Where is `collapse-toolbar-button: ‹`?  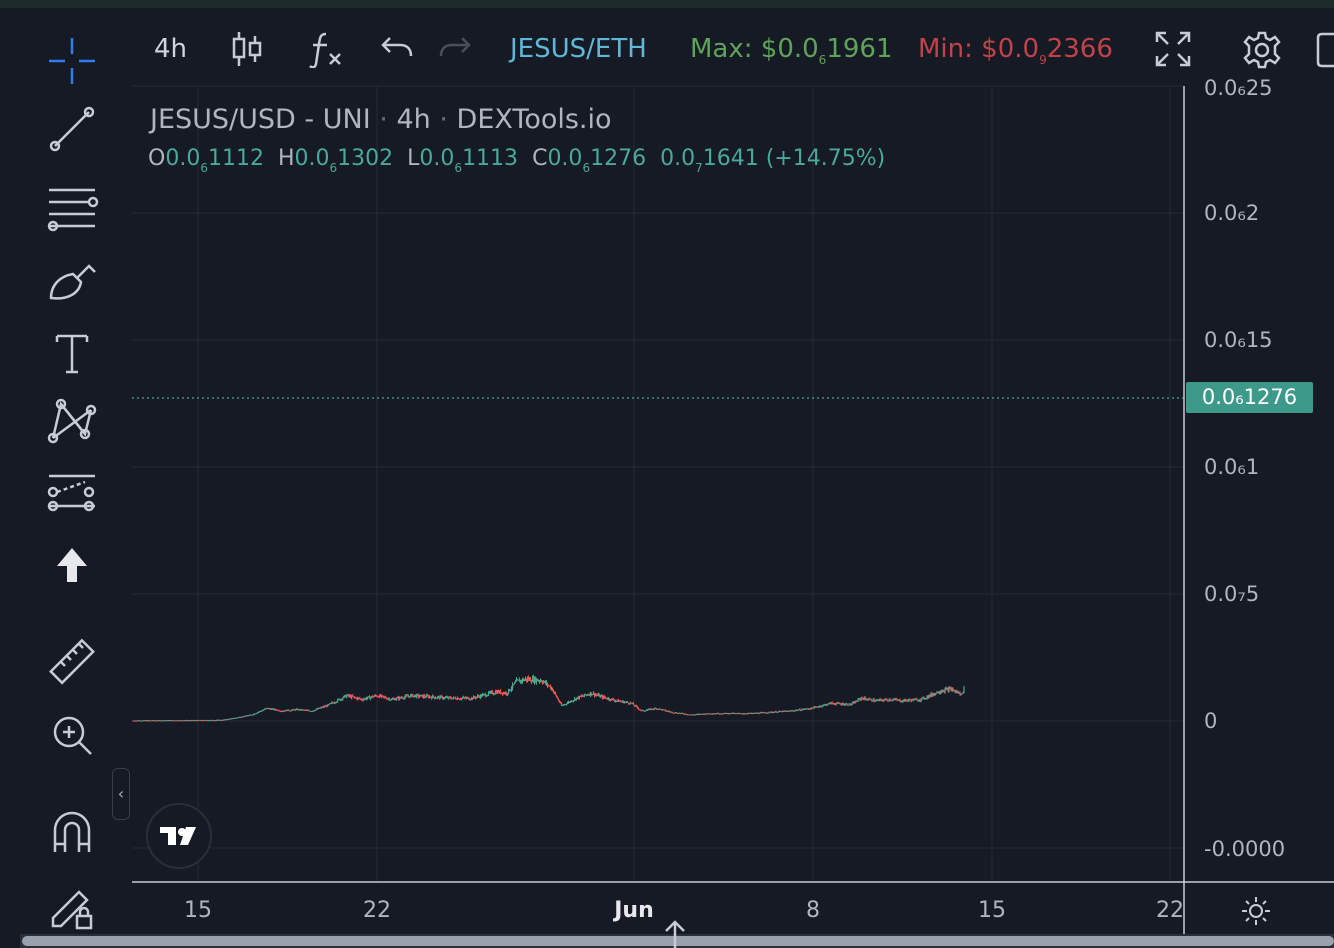
collapse-toolbar-button: ‹ is located at coordinates (121, 794).